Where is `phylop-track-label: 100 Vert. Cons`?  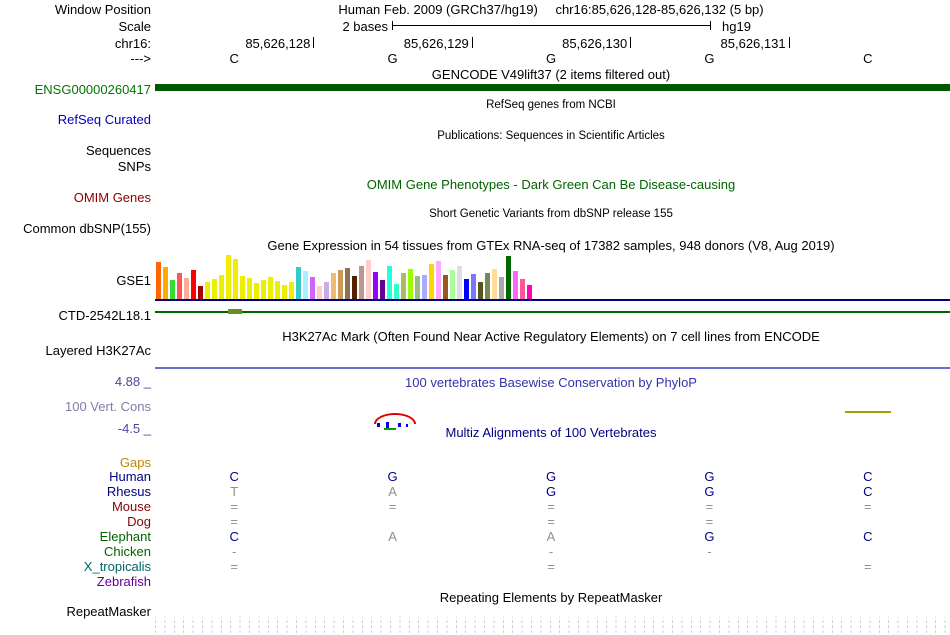
phylop-track-label: 100 Vert. Cons is located at coordinates (108, 406).